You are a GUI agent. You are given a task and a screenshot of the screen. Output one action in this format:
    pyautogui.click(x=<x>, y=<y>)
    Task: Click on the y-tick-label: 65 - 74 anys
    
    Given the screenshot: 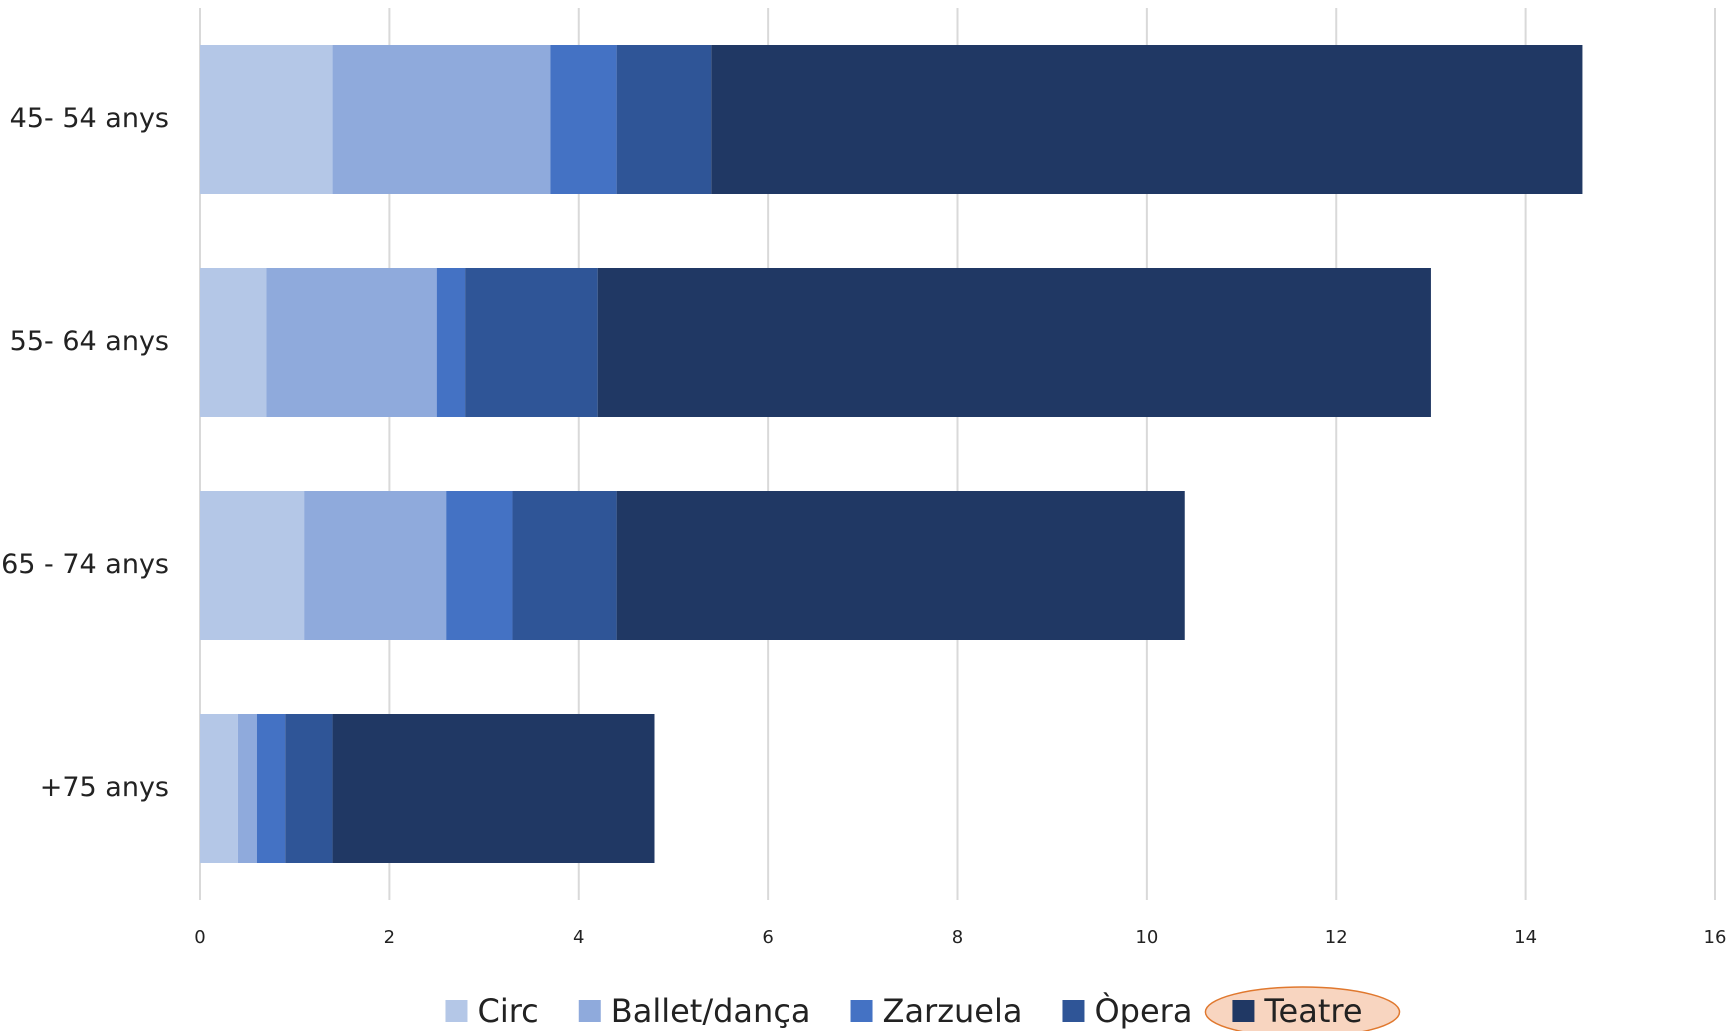 What is the action you would take?
    pyautogui.click(x=85, y=564)
    